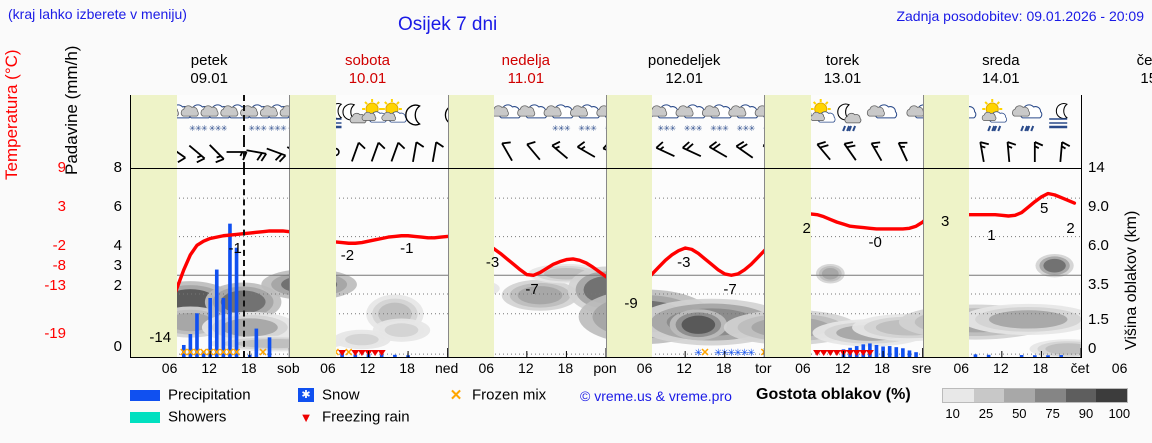 The width and height of the screenshot is (1152, 443). What do you see at coordinates (497, 395) in the screenshot?
I see `legend-frozen-mix: ✕ Frozen mix` at bounding box center [497, 395].